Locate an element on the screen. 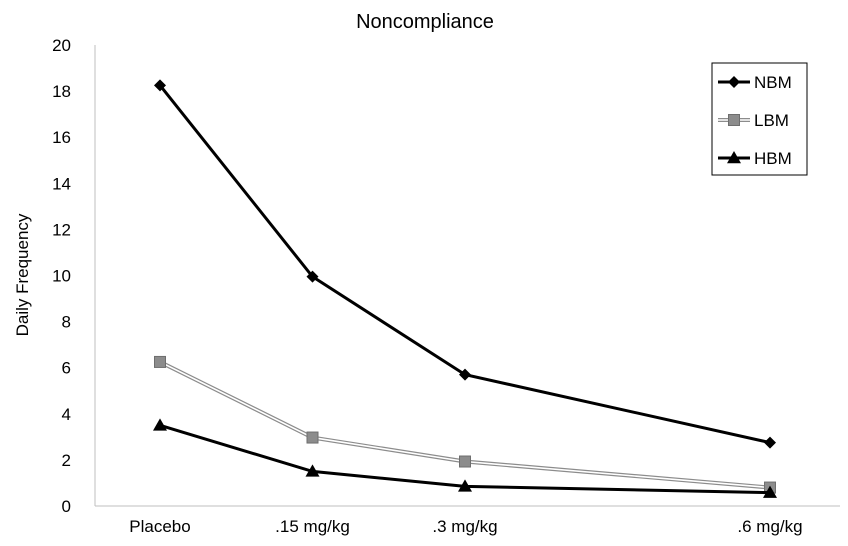 The height and width of the screenshot is (546, 848). series-line-hbm is located at coordinates (465, 459).